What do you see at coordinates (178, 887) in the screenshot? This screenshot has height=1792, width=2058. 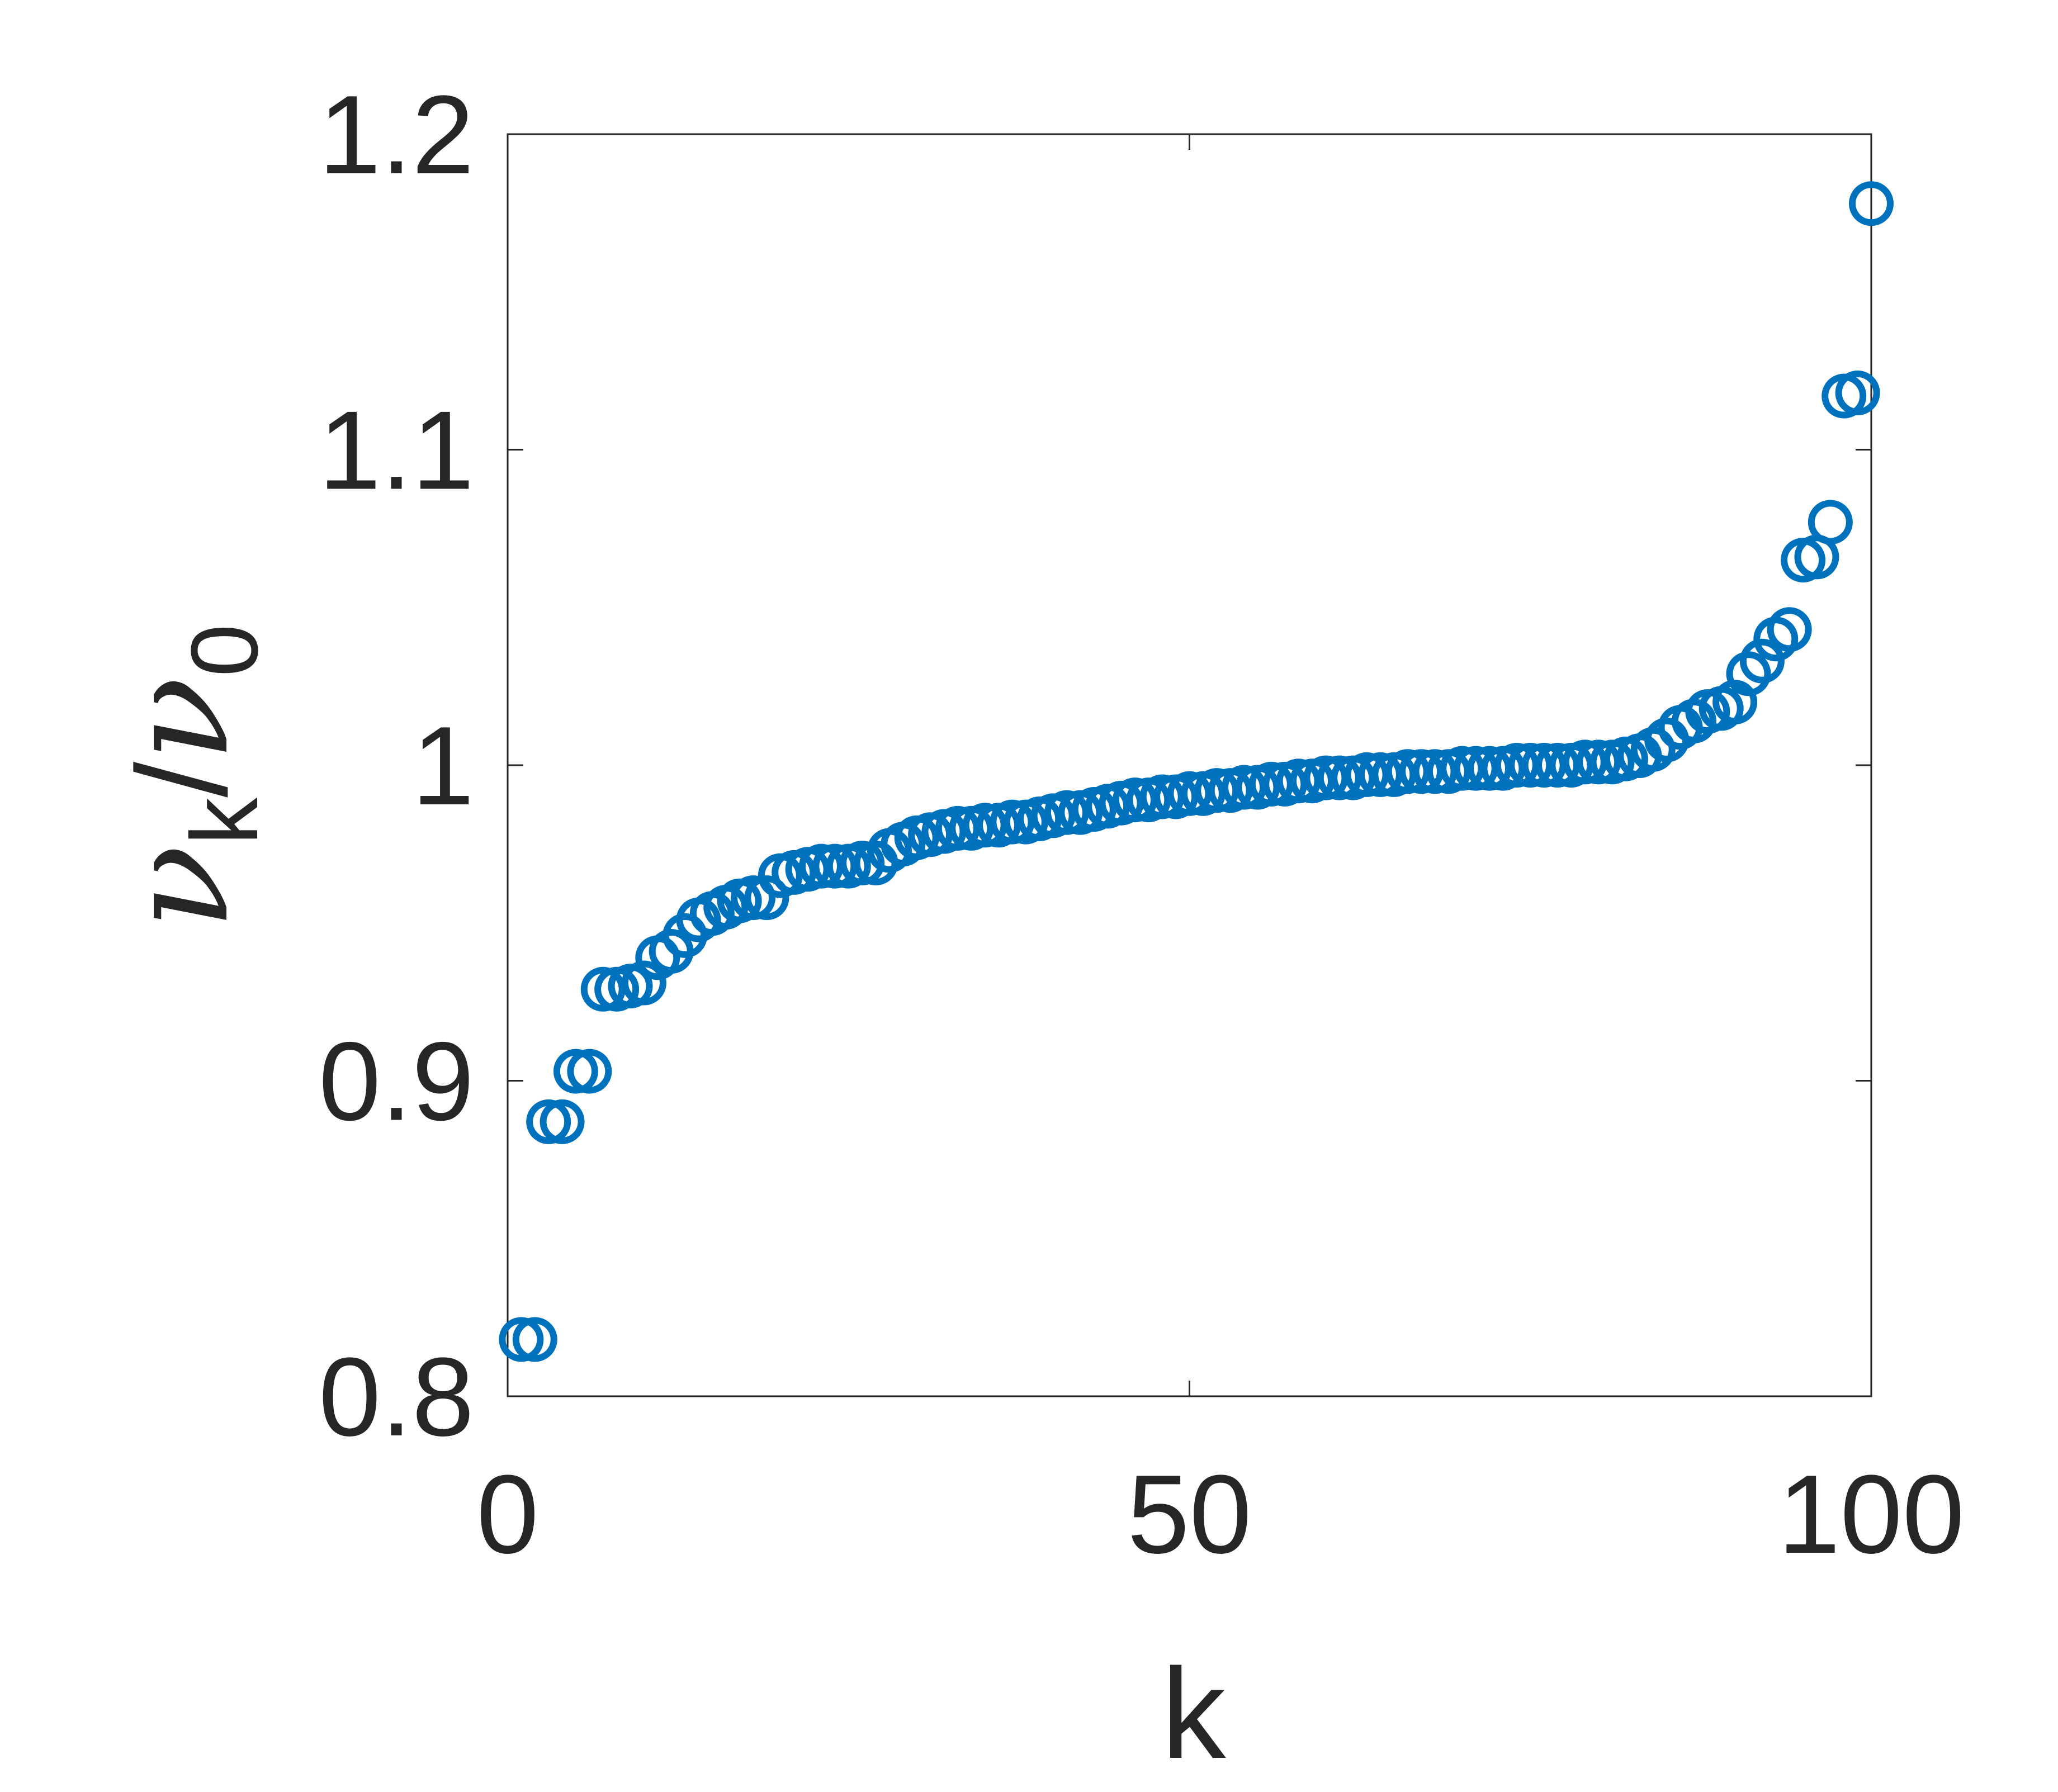 I see `y-axis-label-symbol: ν` at bounding box center [178, 887].